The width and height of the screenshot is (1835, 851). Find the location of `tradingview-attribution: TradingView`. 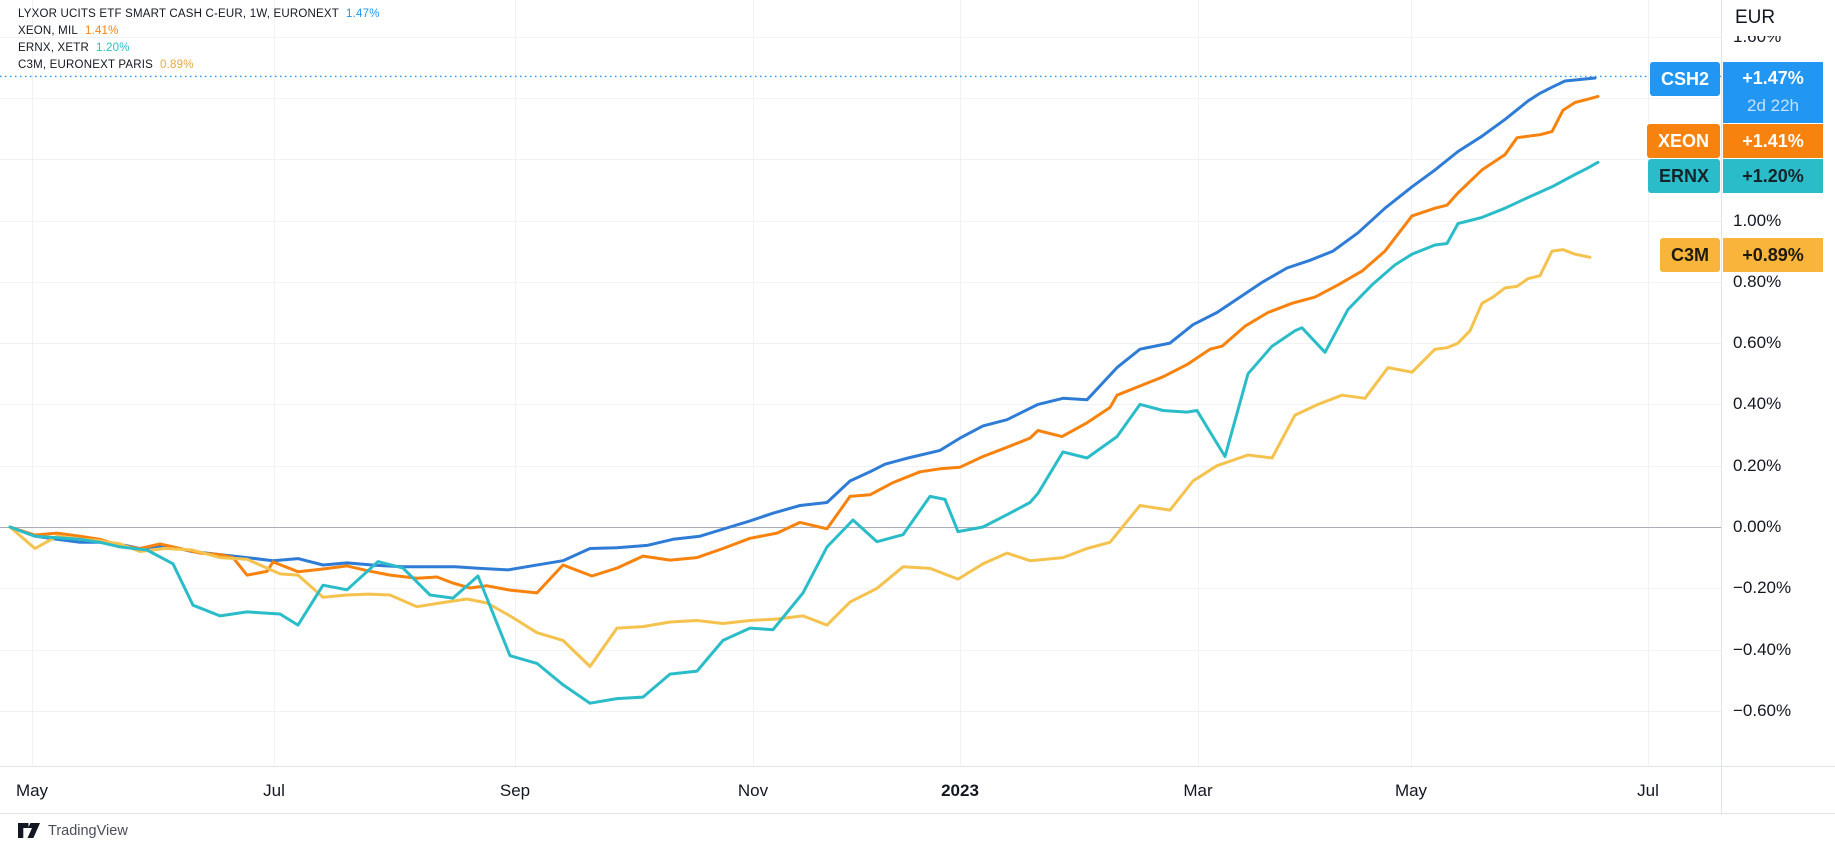

tradingview-attribution: TradingView is located at coordinates (73, 830).